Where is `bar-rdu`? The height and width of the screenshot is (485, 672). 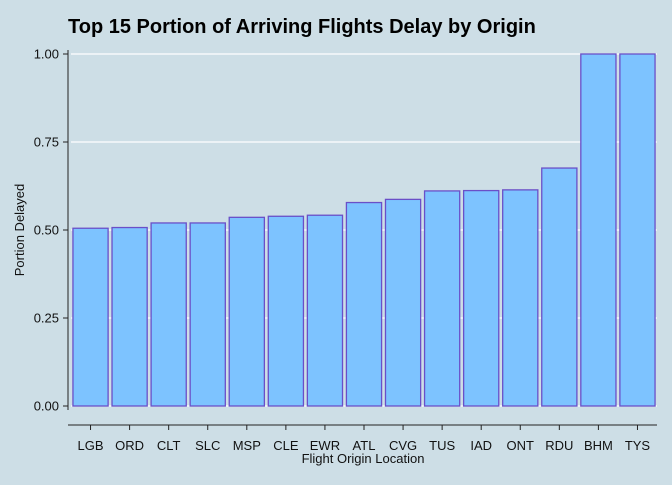 bar-rdu is located at coordinates (559, 287).